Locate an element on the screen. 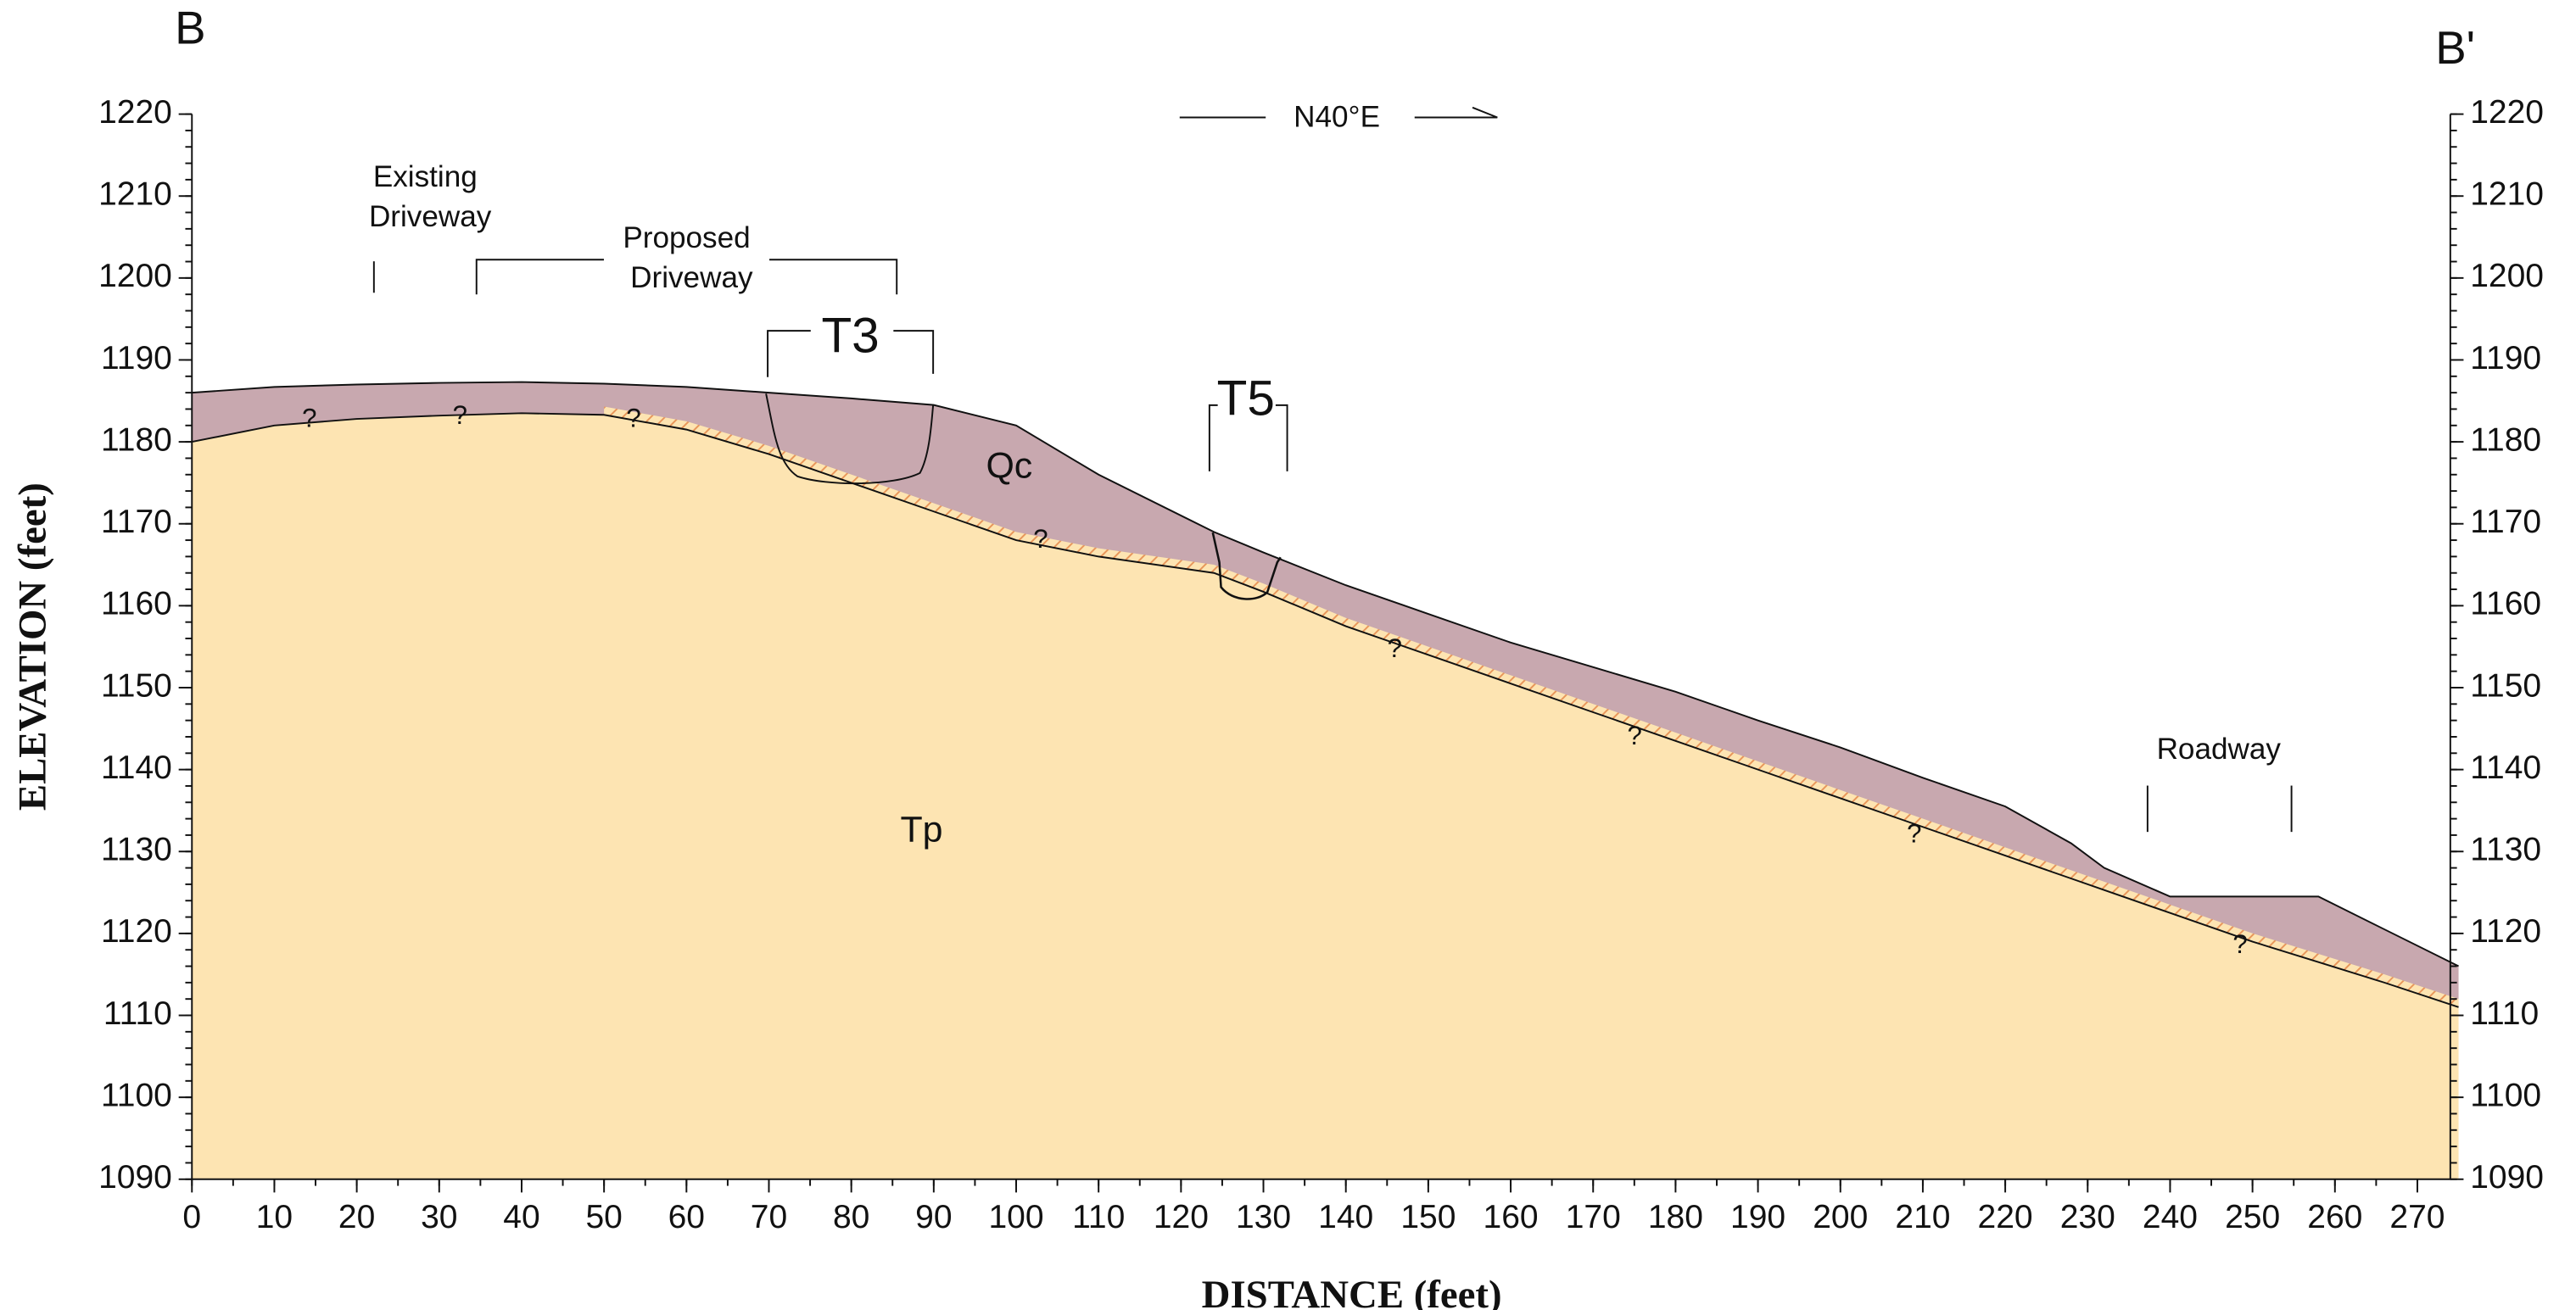  annotation: Proposed is located at coordinates (686, 237).